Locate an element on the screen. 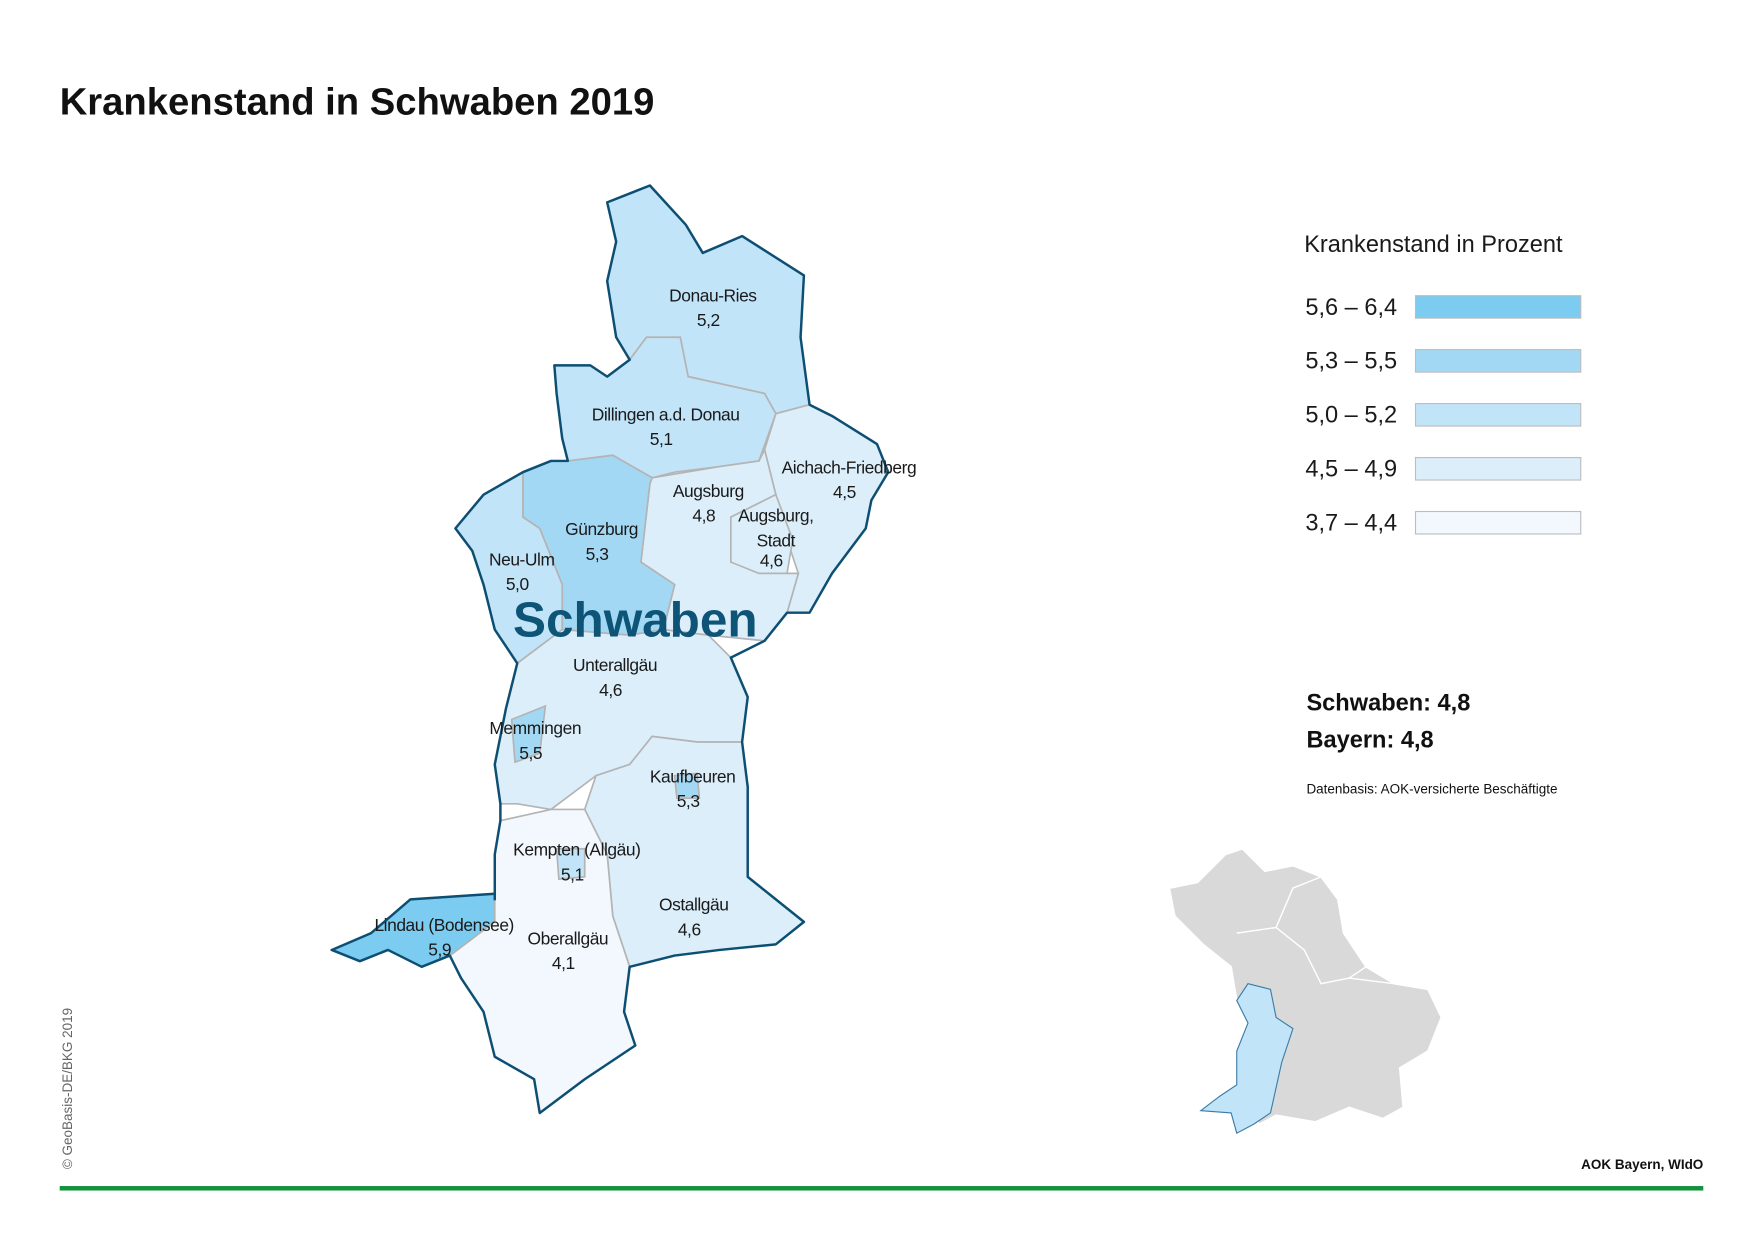  bavaria-schwaben is located at coordinates (1246, 1059).